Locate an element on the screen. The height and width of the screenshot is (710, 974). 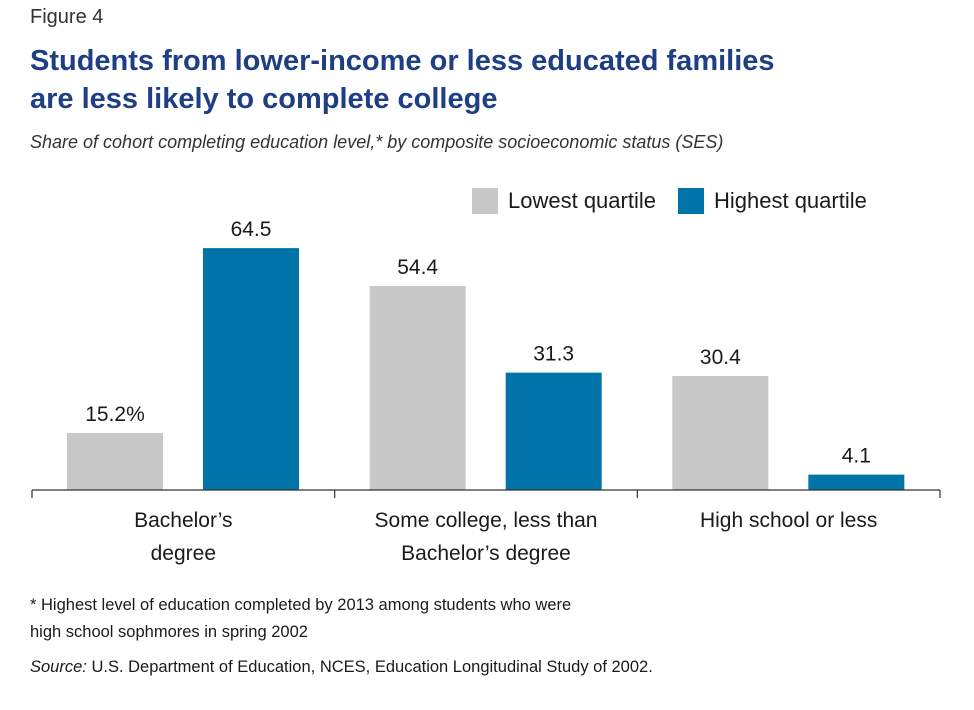
category-label-2-line-0: High school or less is located at coordinates (788, 520).